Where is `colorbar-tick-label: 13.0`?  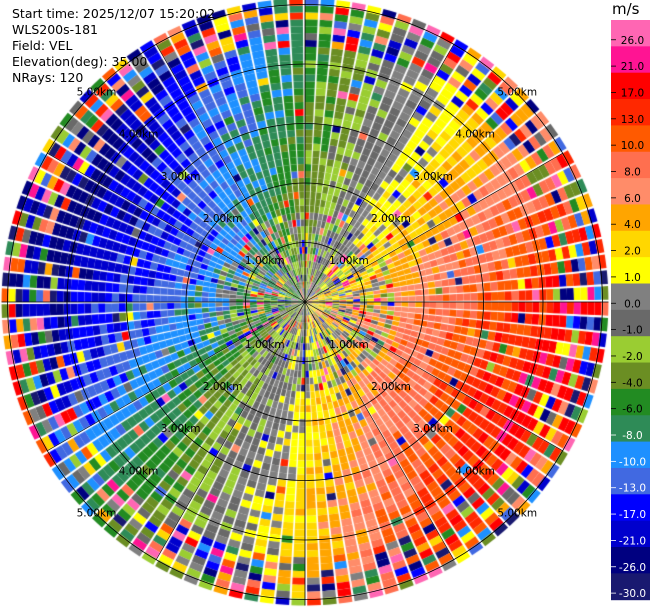 colorbar-tick-label: 13.0 is located at coordinates (632, 120).